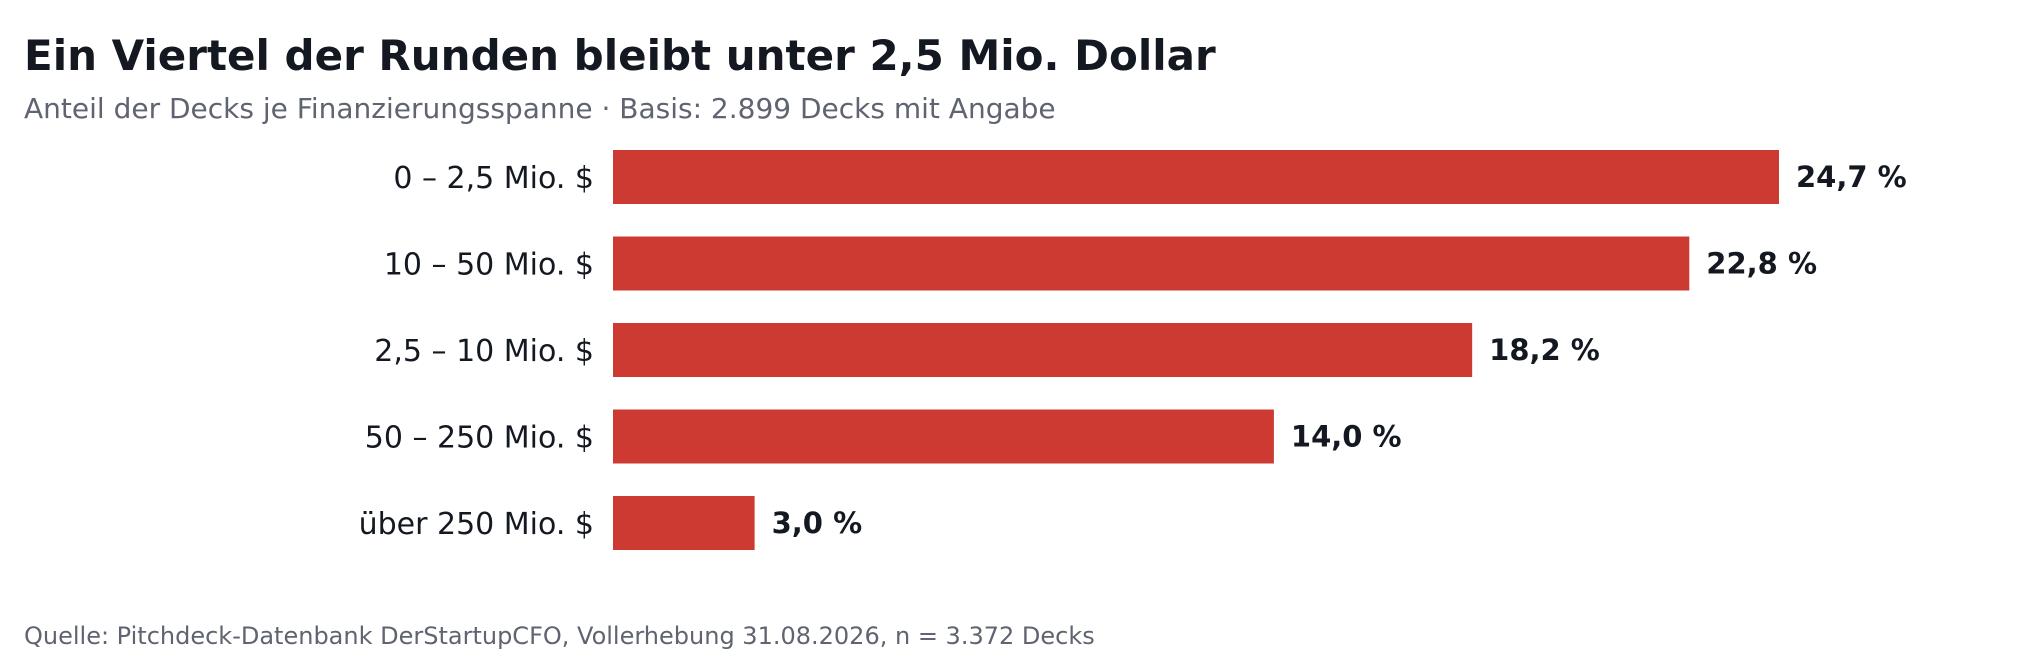 Image resolution: width=2040 pixels, height=654 pixels. Describe the element at coordinates (817, 523) in the screenshot. I see `value-label: 3,0 %` at that location.